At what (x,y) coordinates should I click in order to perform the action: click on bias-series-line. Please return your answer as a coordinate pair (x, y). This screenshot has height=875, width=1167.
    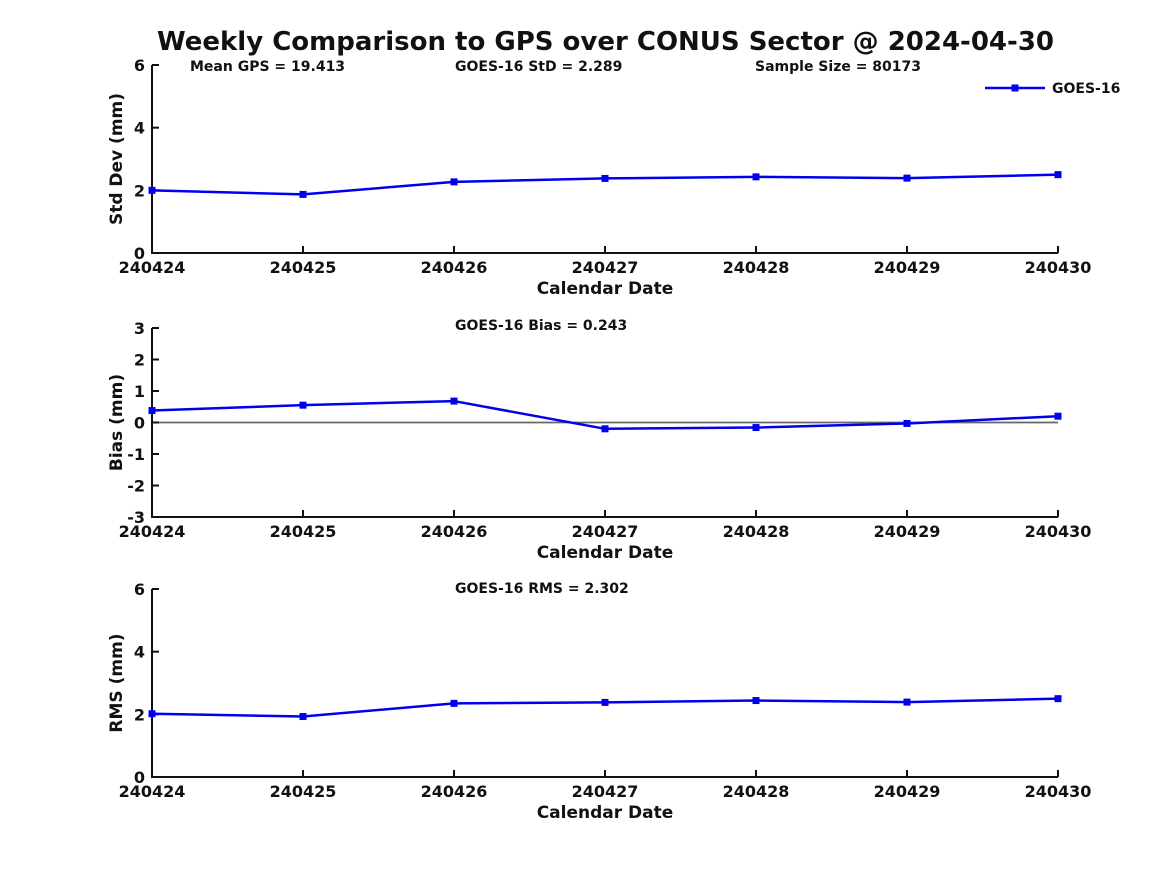
    Looking at the image, I should click on (605, 415).